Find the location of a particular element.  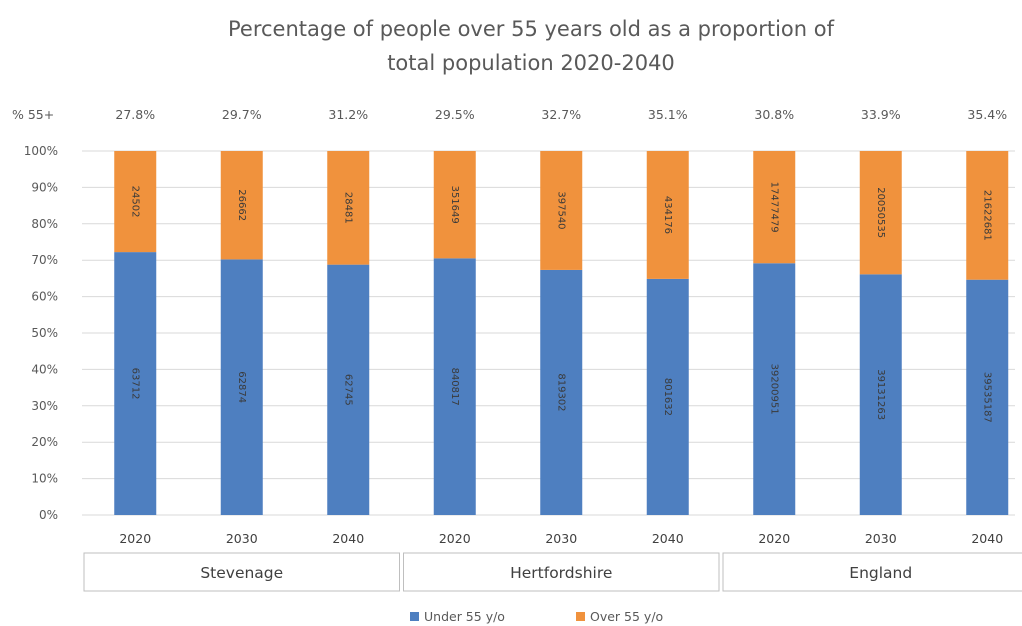

chart-title-line-2: total population 2020-2040 is located at coordinates (531, 63).